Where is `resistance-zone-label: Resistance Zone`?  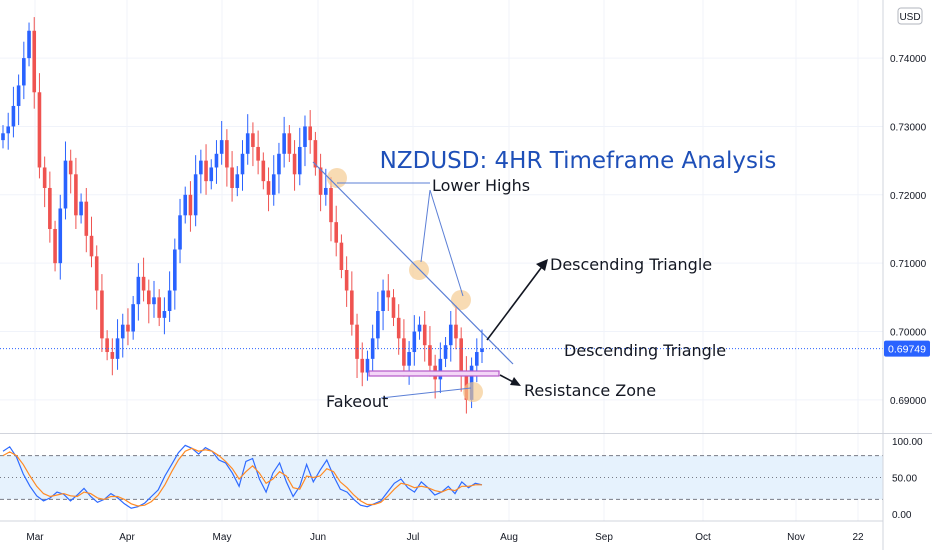
resistance-zone-label: Resistance Zone is located at coordinates (590, 390).